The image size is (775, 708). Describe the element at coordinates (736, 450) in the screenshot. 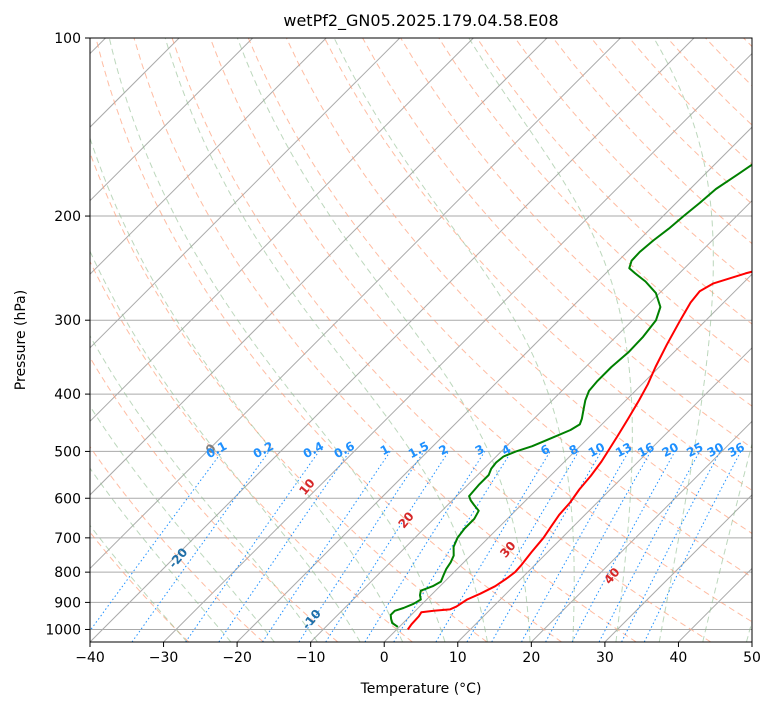

I see `mixing-ratio-label: 36` at that location.